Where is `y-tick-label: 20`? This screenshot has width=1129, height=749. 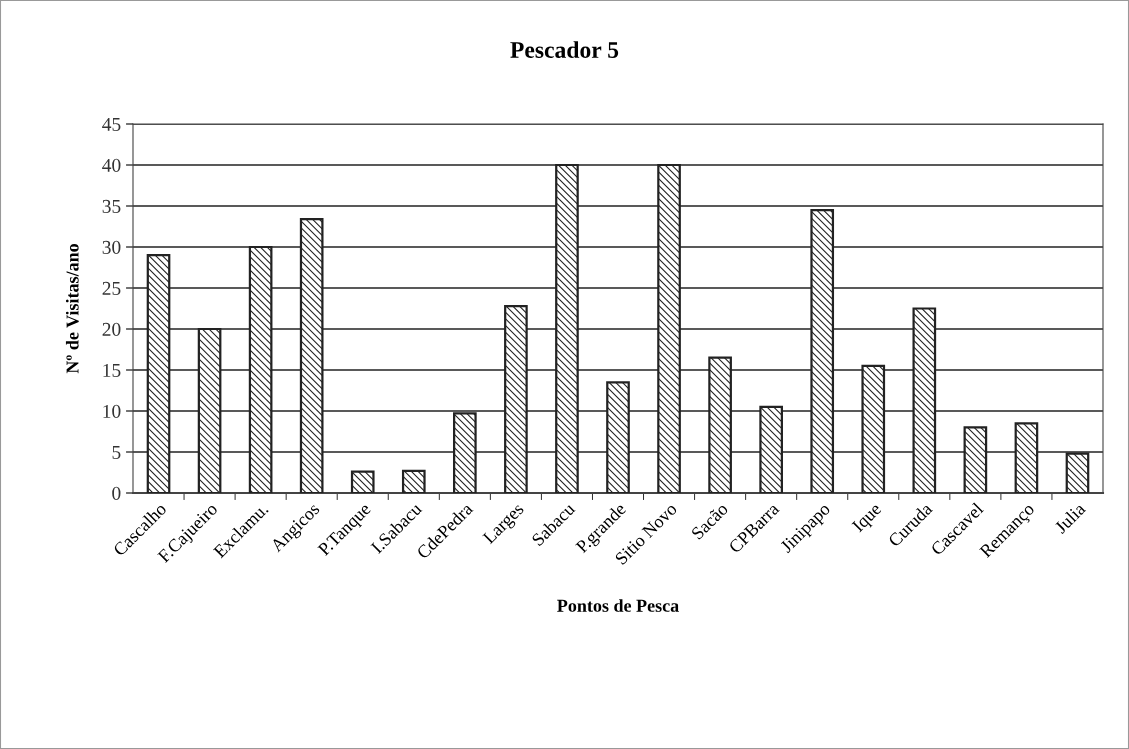 y-tick-label: 20 is located at coordinates (111, 329).